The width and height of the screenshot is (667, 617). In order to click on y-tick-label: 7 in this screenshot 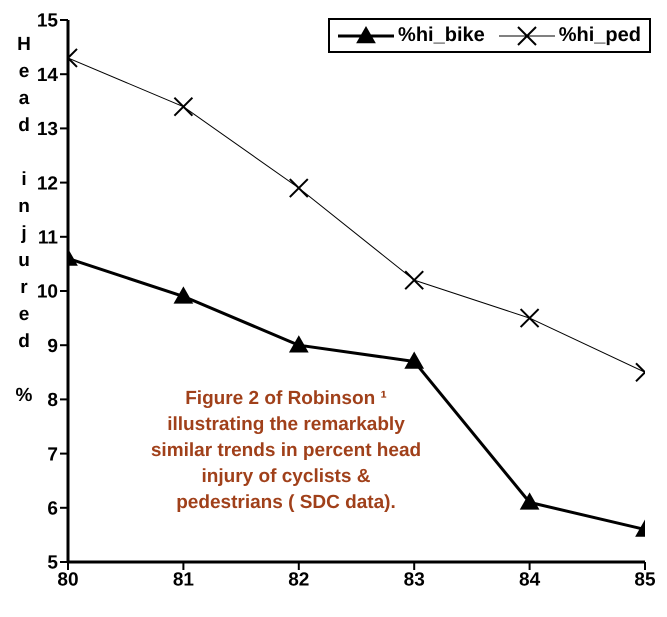, I will do `click(52, 455)`.